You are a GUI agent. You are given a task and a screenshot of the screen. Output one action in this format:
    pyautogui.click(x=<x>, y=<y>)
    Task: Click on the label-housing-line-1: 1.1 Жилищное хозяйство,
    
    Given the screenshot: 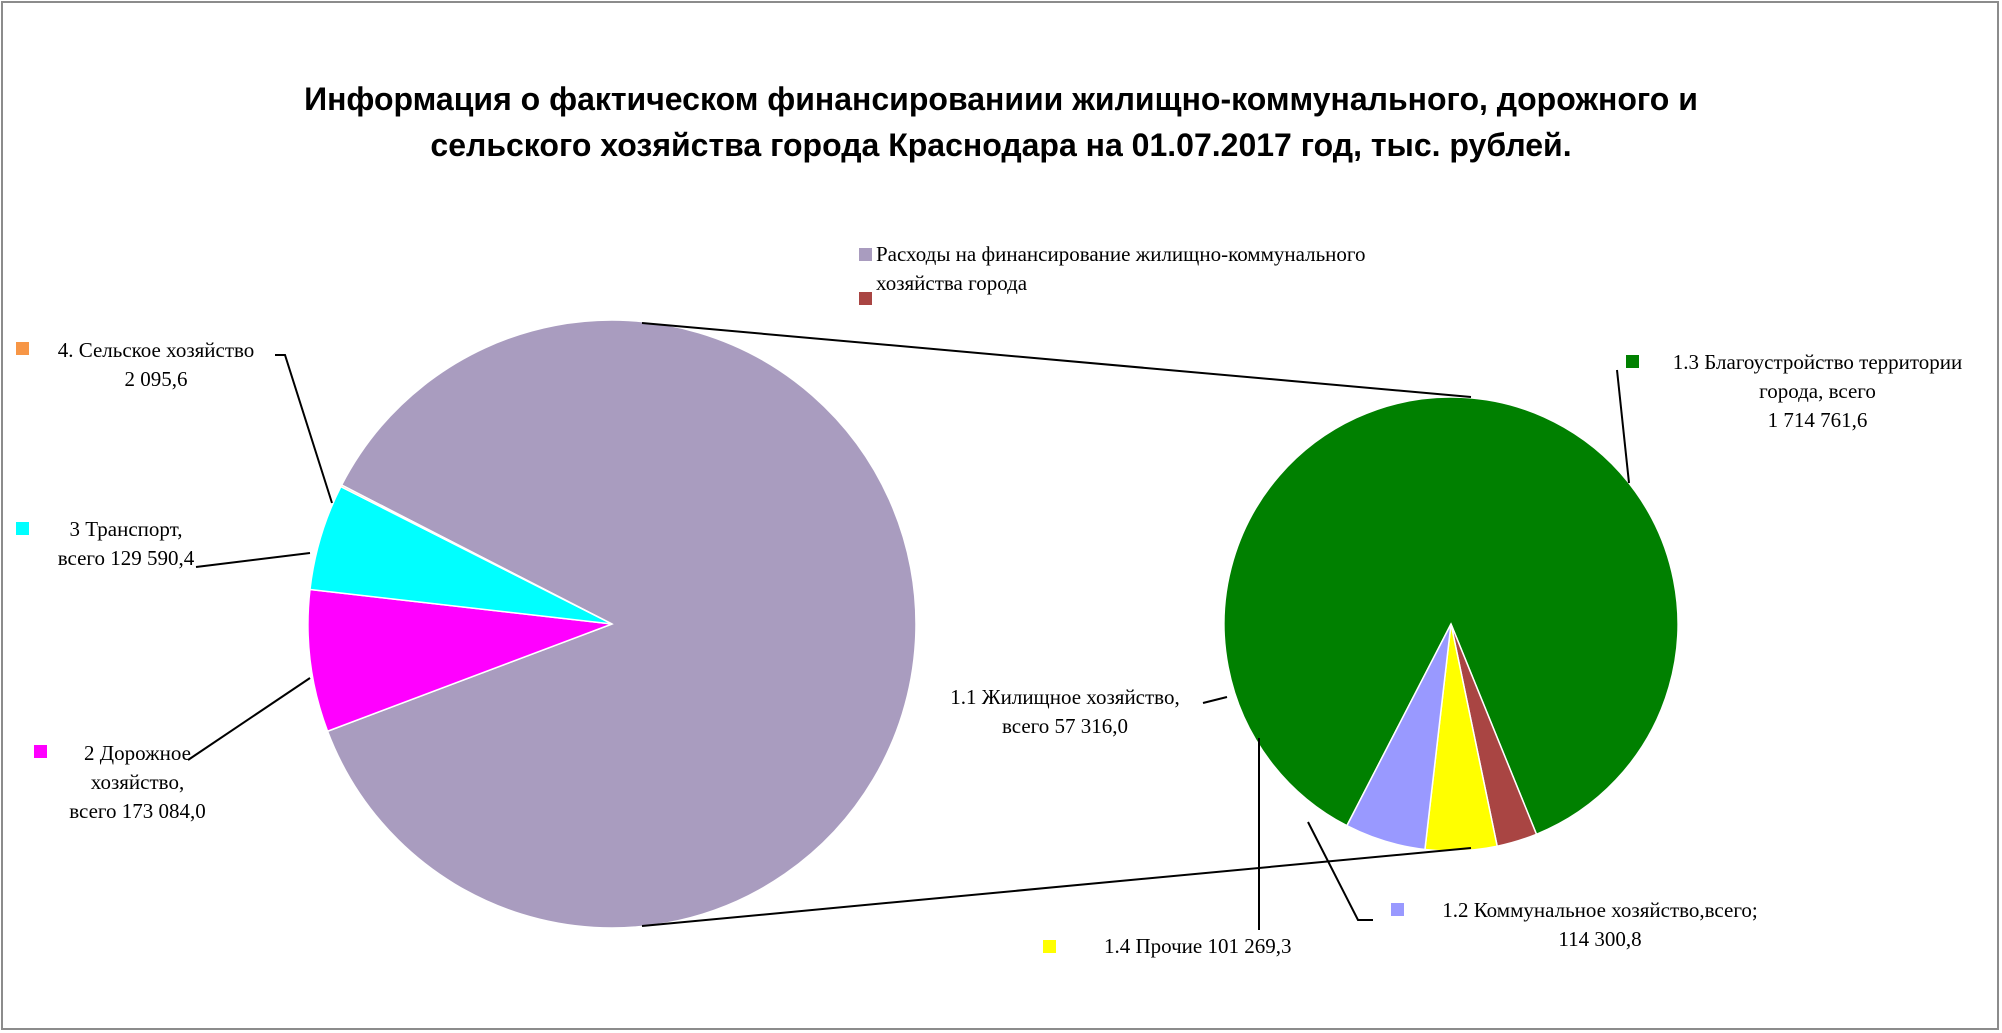 What is the action you would take?
    pyautogui.click(x=1065, y=697)
    